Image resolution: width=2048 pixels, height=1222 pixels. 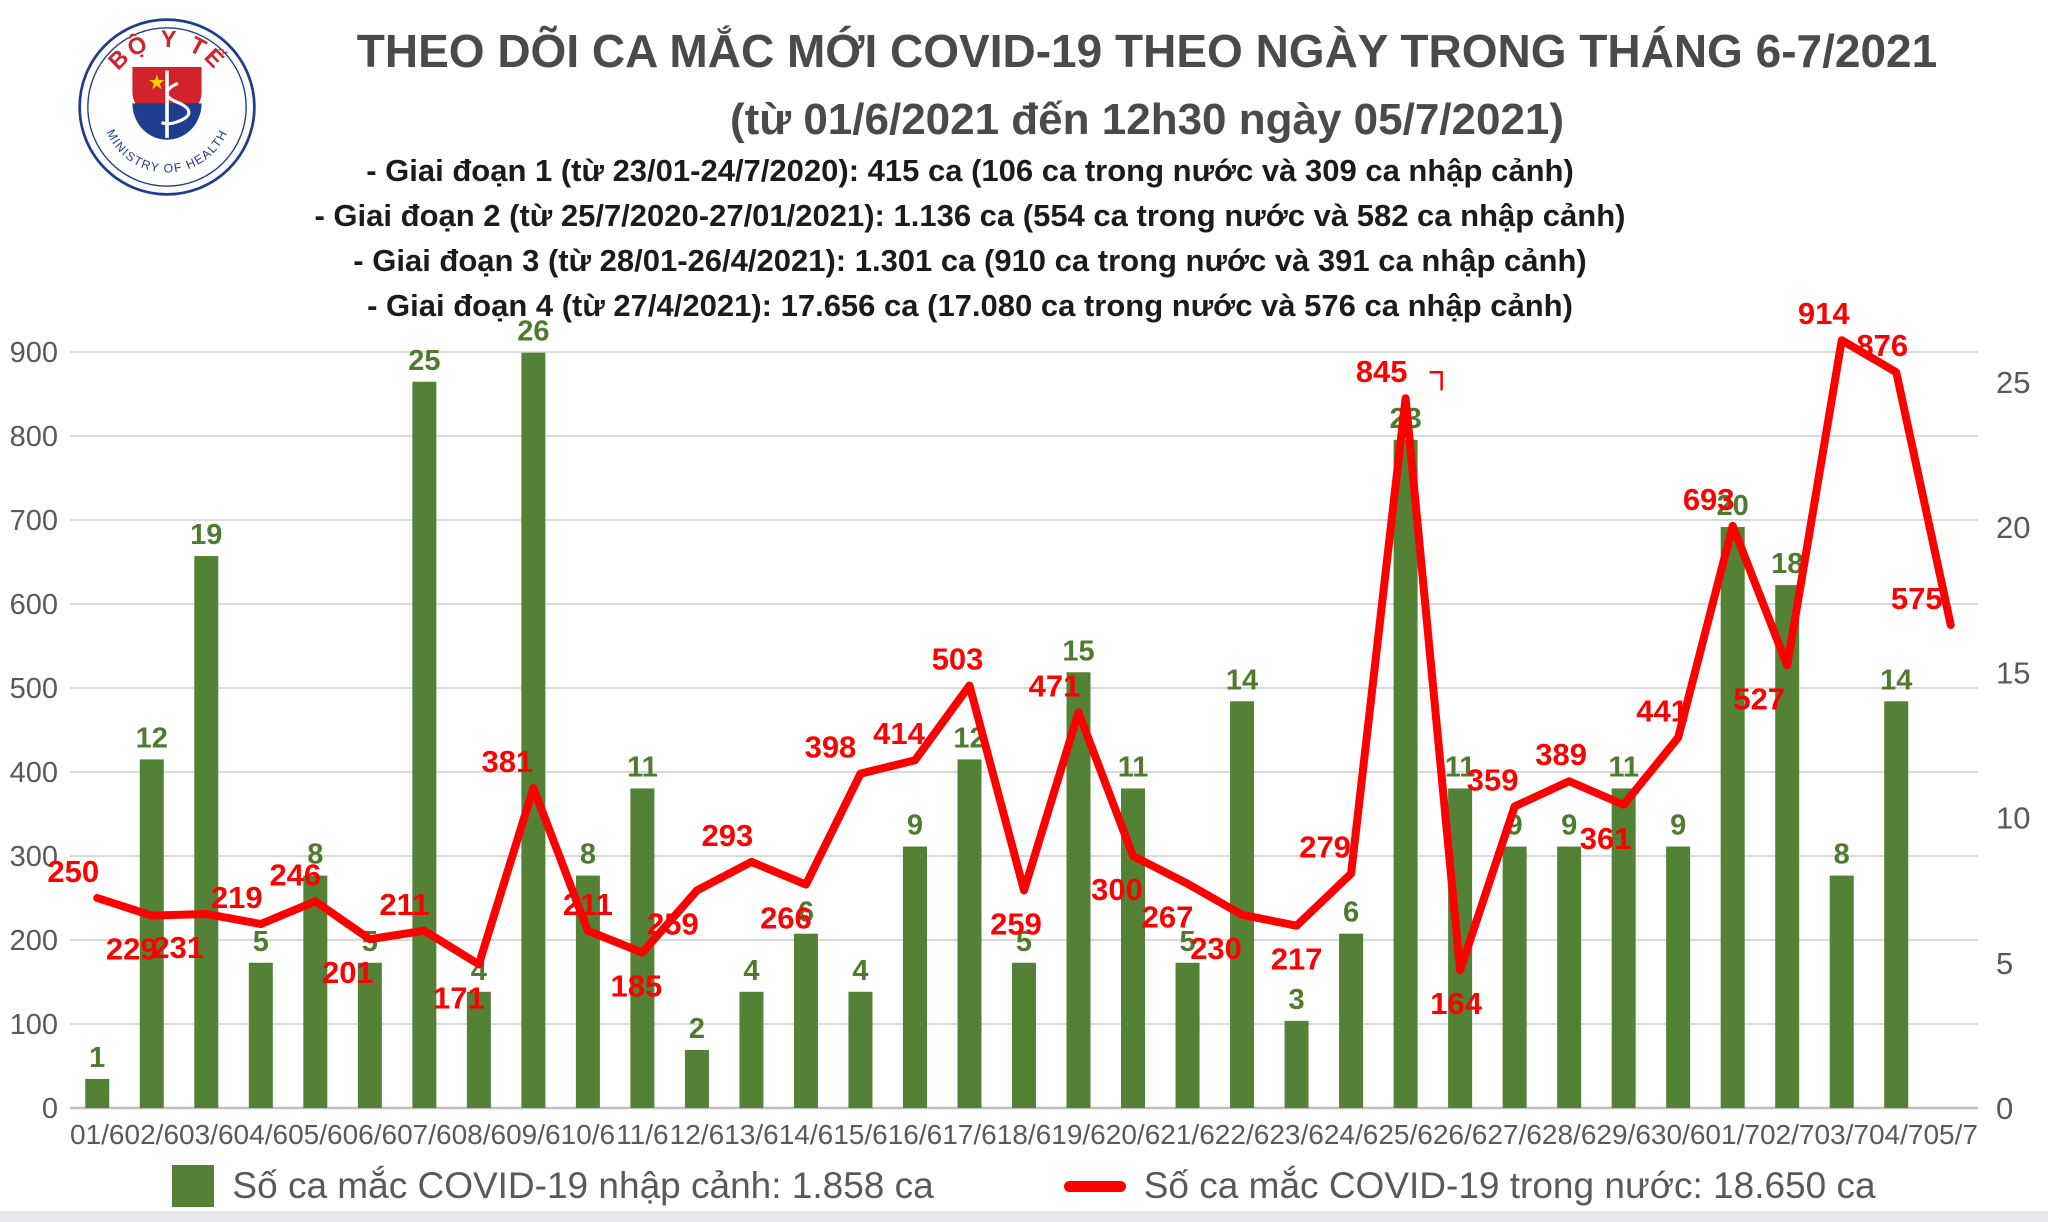 I want to click on bar-value-label: 19, so click(x=206, y=535).